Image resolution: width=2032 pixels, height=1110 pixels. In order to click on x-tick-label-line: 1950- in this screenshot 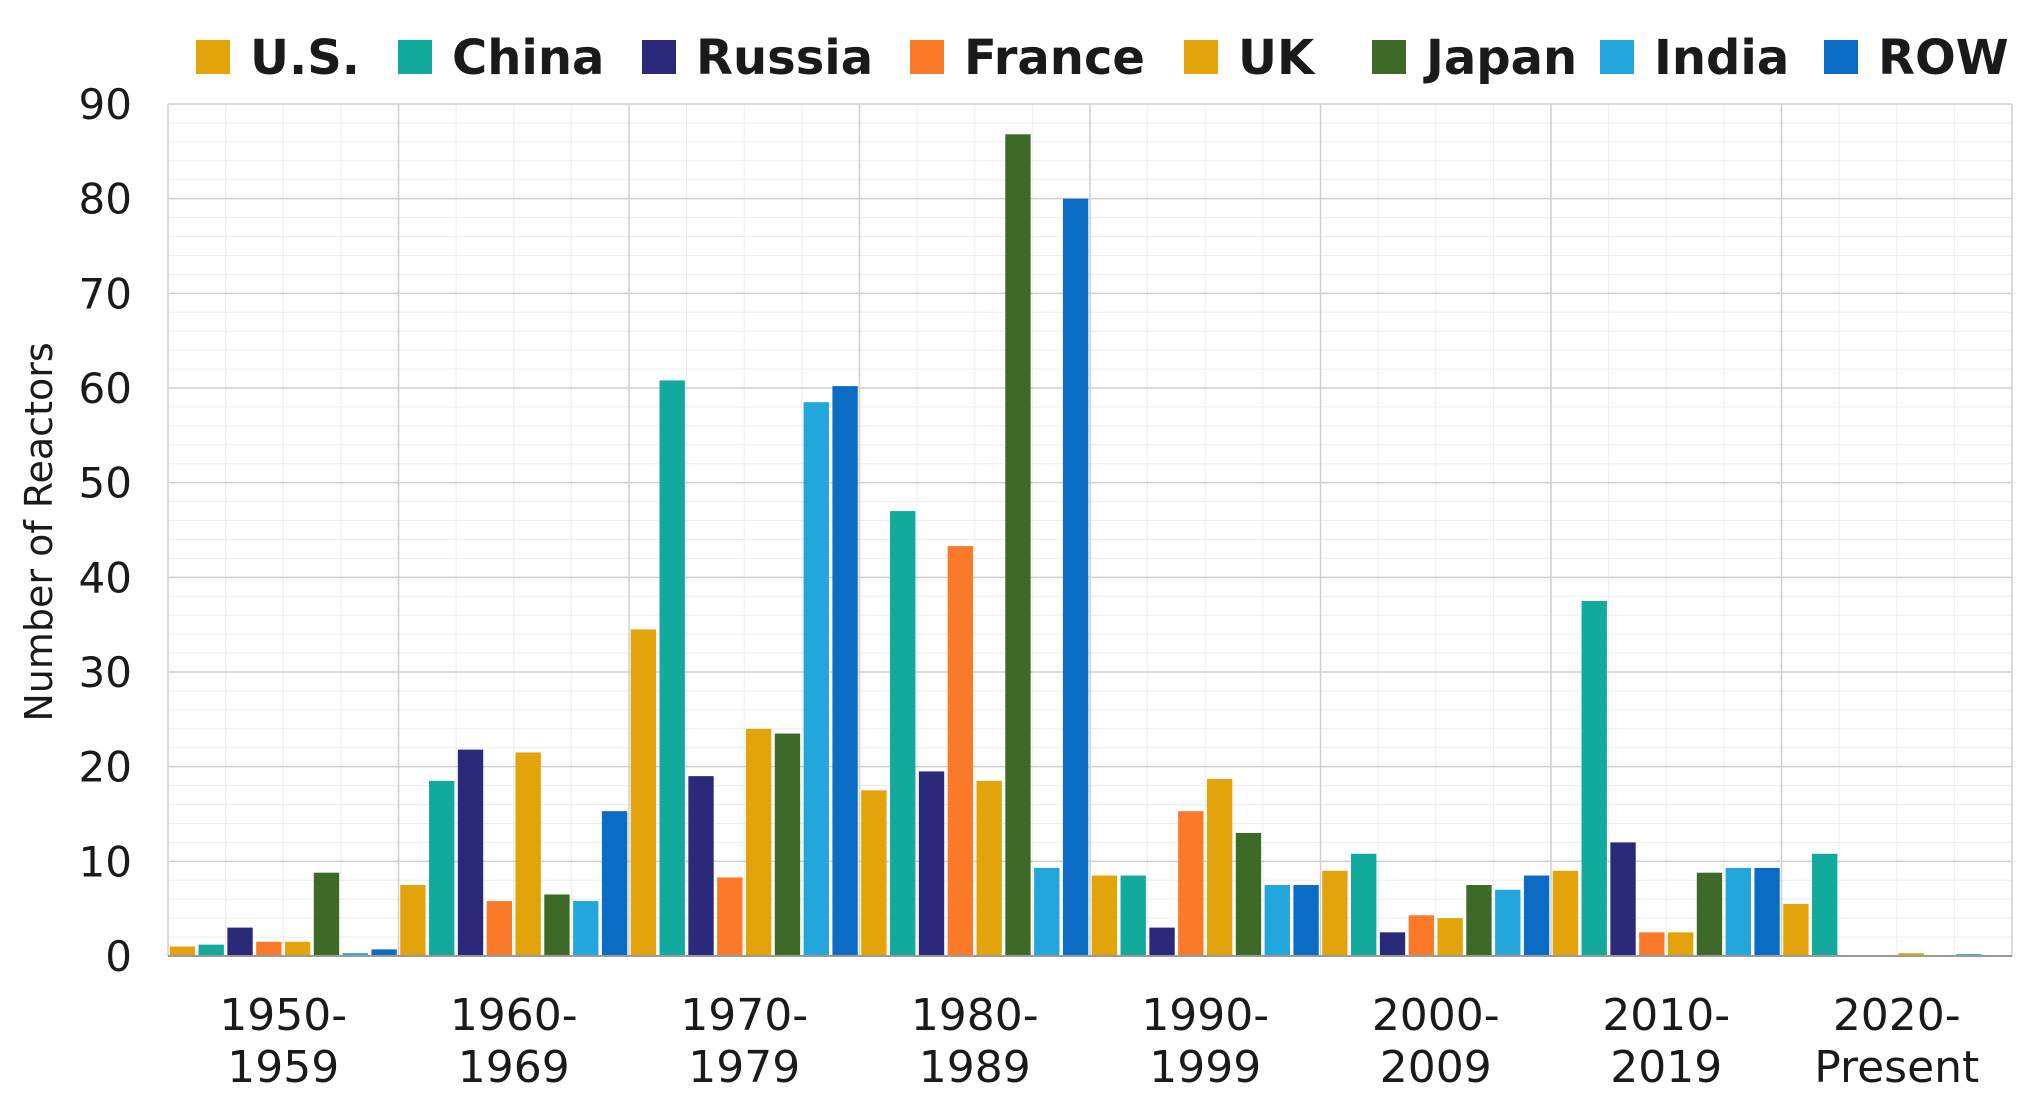, I will do `click(283, 1015)`.